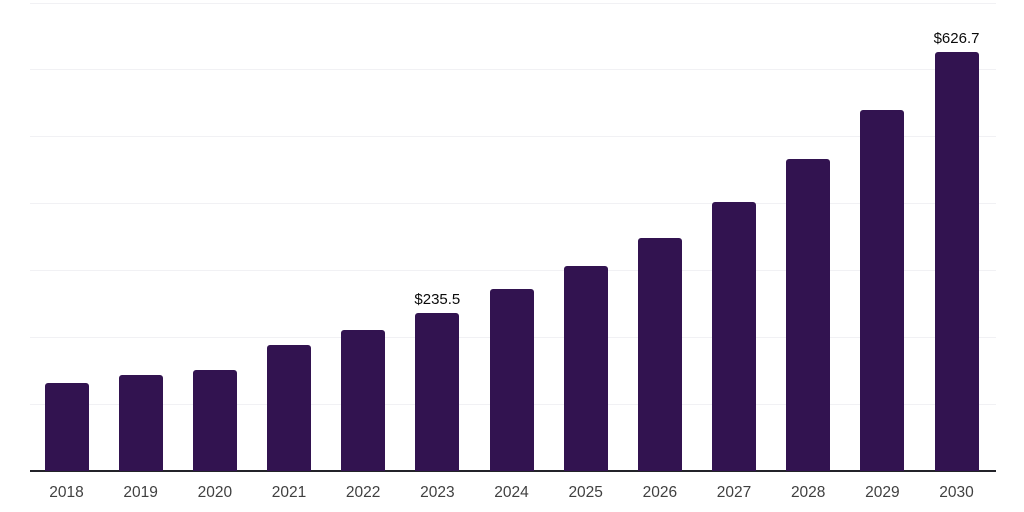  Describe the element at coordinates (956, 38) in the screenshot. I see `bar-value-label-2030: $626.7` at that location.